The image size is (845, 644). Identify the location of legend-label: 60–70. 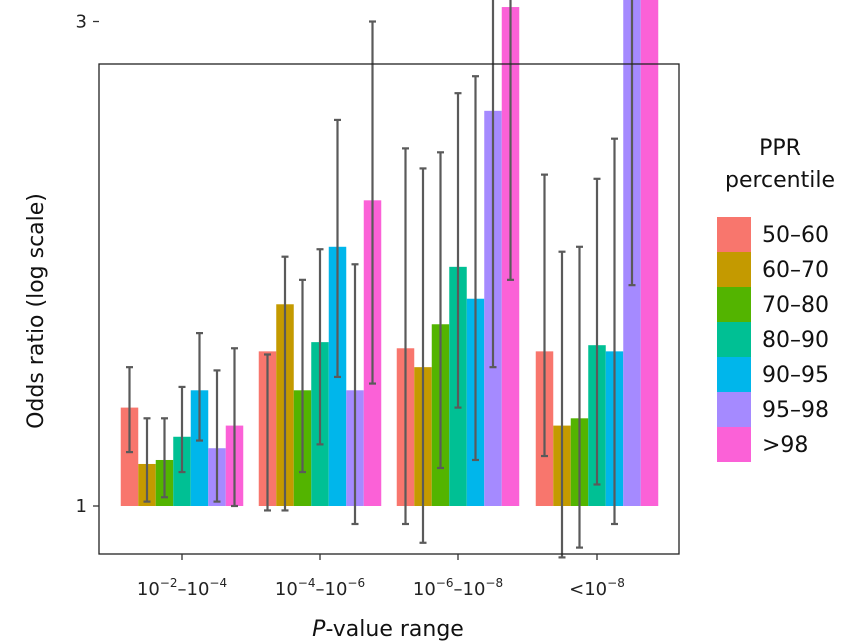
(795, 270).